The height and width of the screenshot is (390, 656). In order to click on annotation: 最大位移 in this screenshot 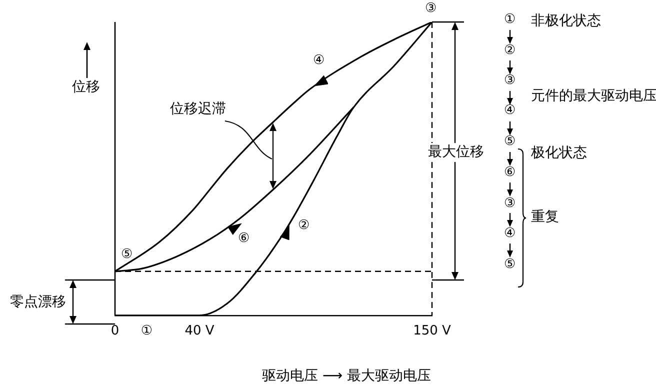, I will do `click(456, 152)`.